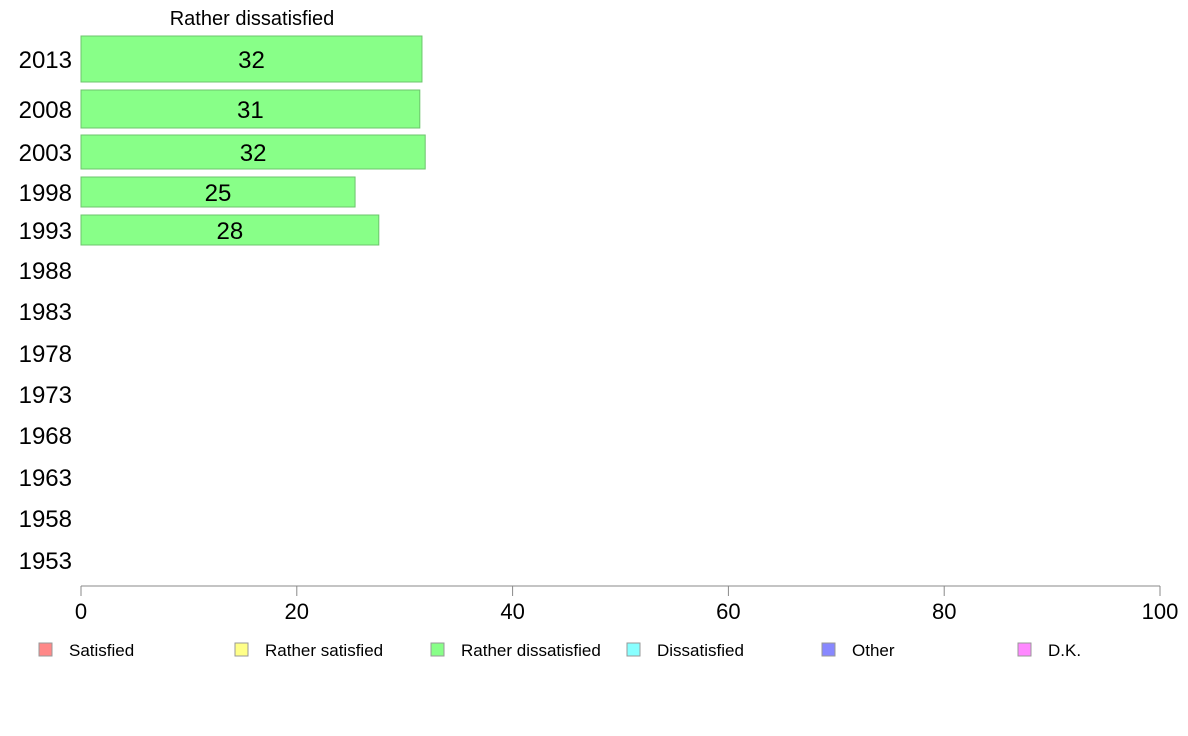 The height and width of the screenshot is (736, 1188). I want to click on bar-value-label-2003: 32, so click(253, 153).